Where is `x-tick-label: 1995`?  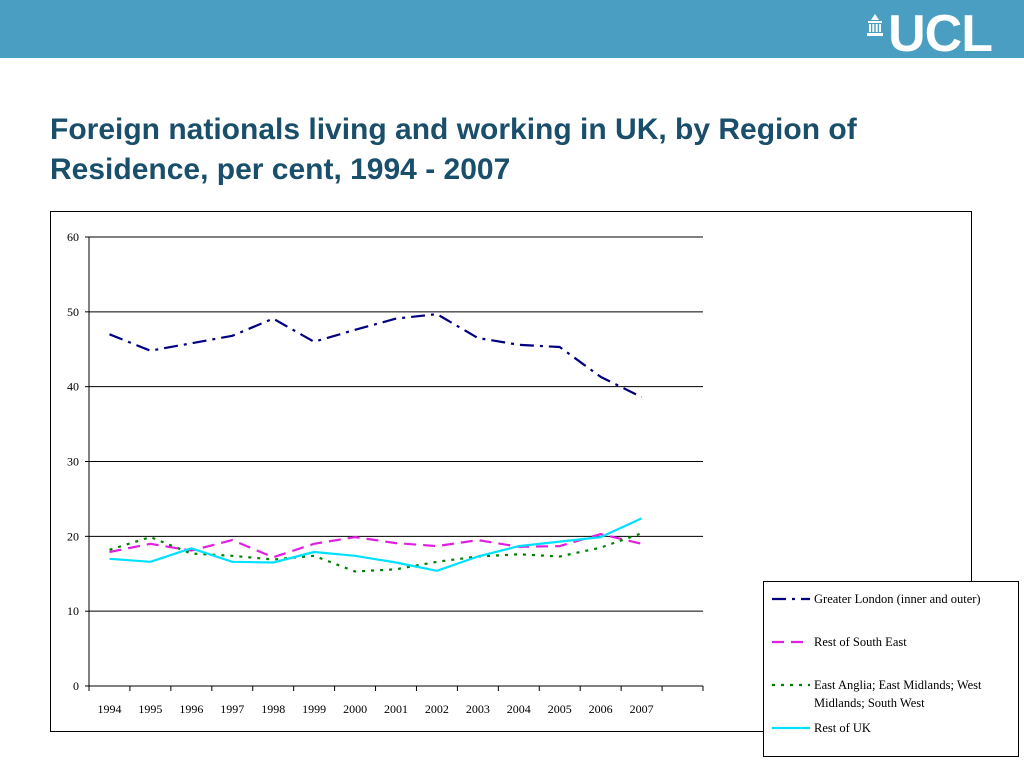
x-tick-label: 1995 is located at coordinates (150, 709).